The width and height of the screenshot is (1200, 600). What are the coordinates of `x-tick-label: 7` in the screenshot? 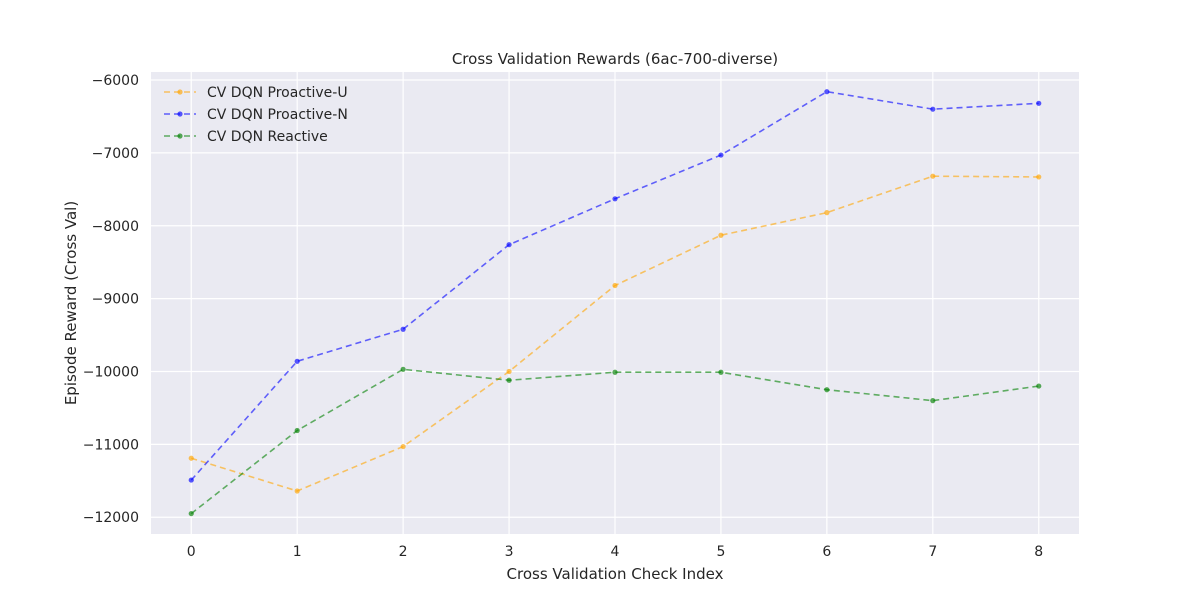 It's located at (932, 552).